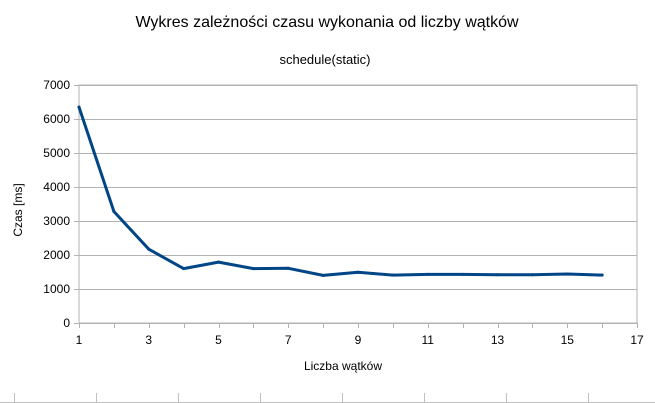 The height and width of the screenshot is (403, 655). I want to click on y-tick-label: 3000, so click(56, 221).